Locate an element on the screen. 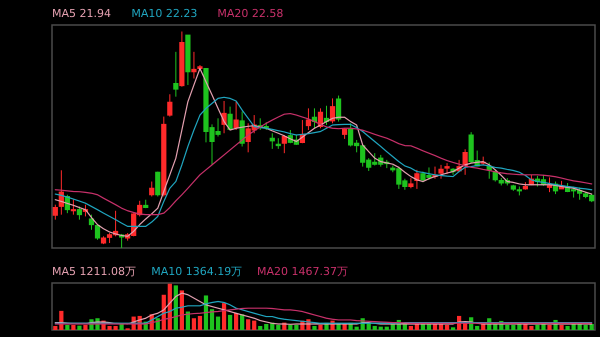  text: MA10 22.23 is located at coordinates (164, 13).